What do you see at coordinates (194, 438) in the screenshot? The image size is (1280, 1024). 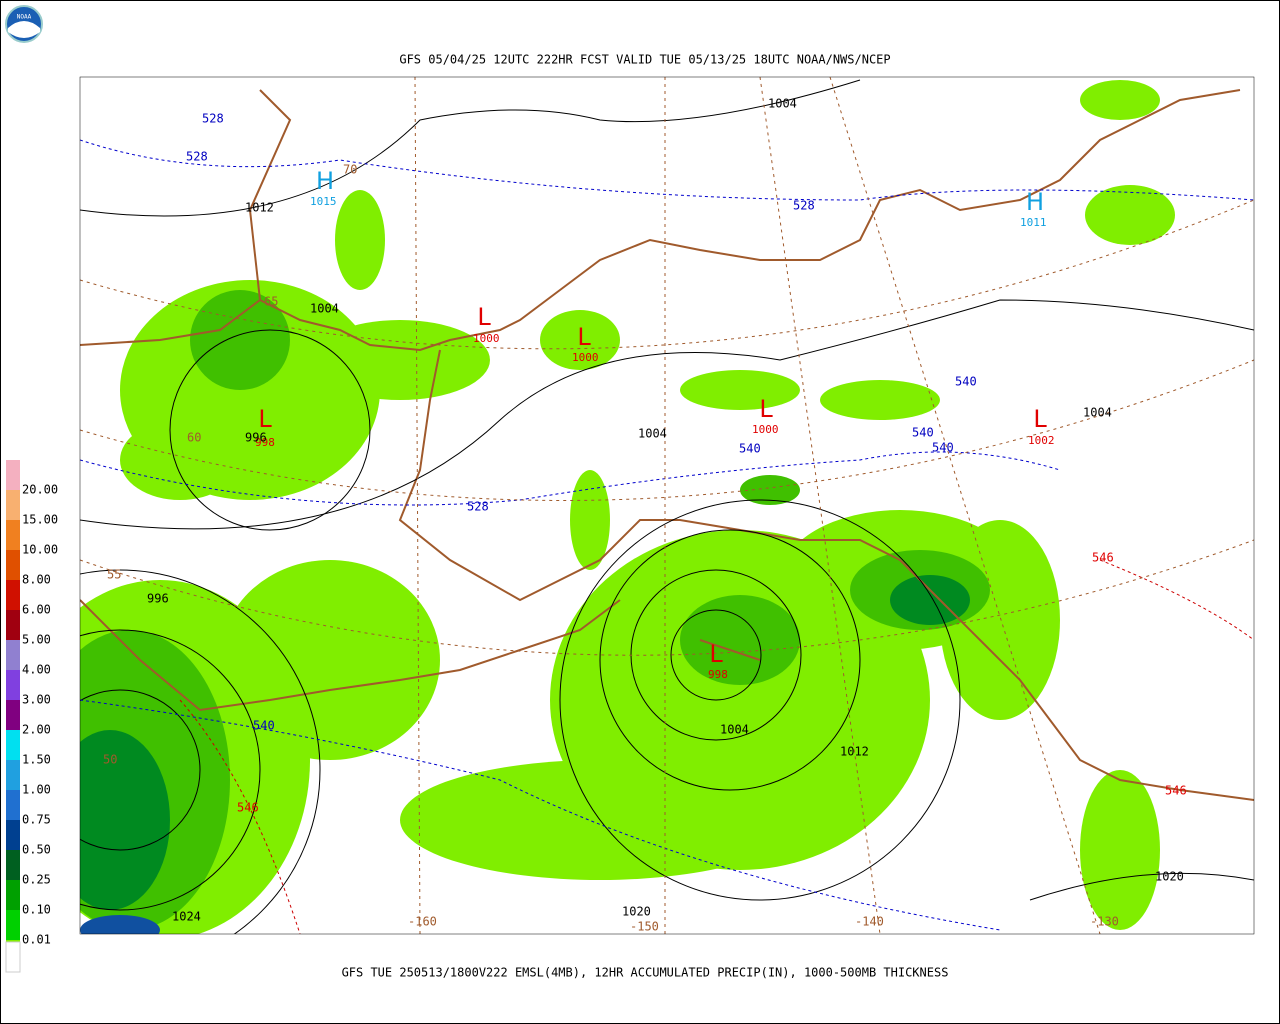 I see `latitude-label: 60` at bounding box center [194, 438].